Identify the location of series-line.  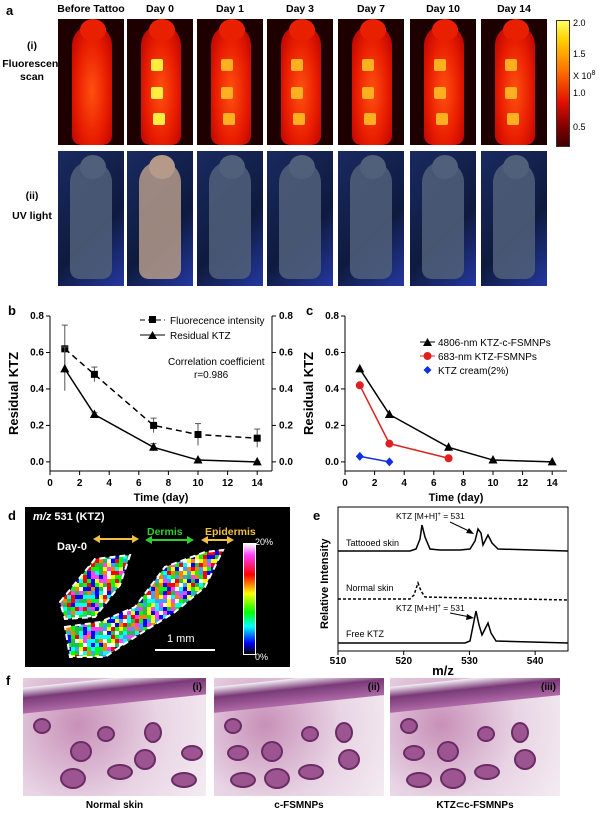
(404, 421).